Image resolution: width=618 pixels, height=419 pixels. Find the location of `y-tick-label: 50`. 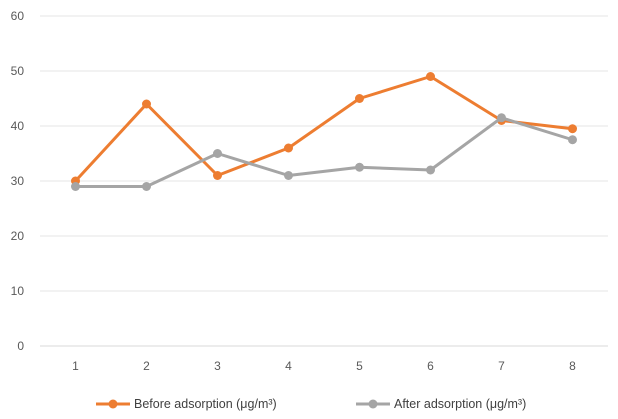

y-tick-label: 50 is located at coordinates (18, 71).